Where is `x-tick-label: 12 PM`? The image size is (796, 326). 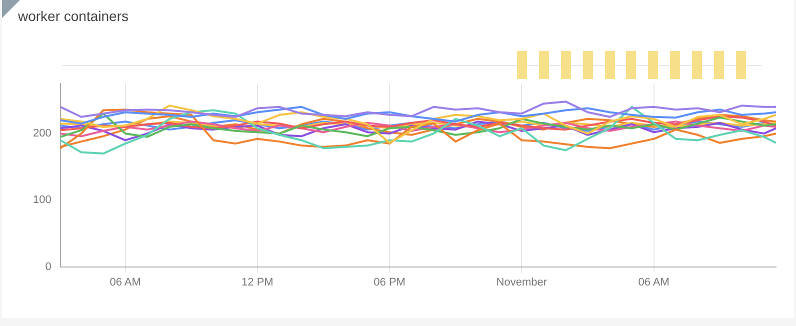
x-tick-label: 12 PM is located at coordinates (258, 282).